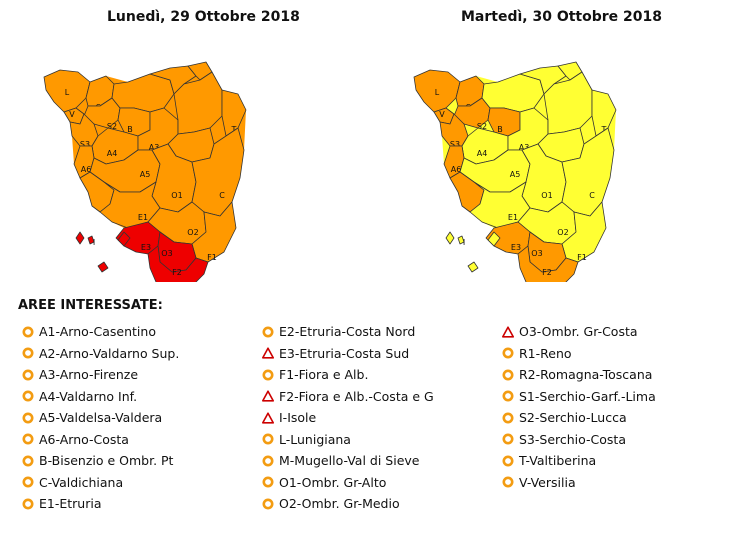 The image size is (755, 537). I want to click on legend-item: R2-Romagna-Toscana, so click(579, 375).